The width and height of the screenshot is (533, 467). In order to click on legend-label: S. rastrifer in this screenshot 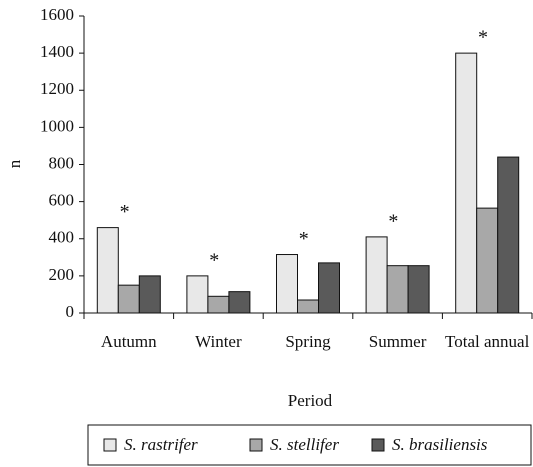, I will do `click(161, 444)`.